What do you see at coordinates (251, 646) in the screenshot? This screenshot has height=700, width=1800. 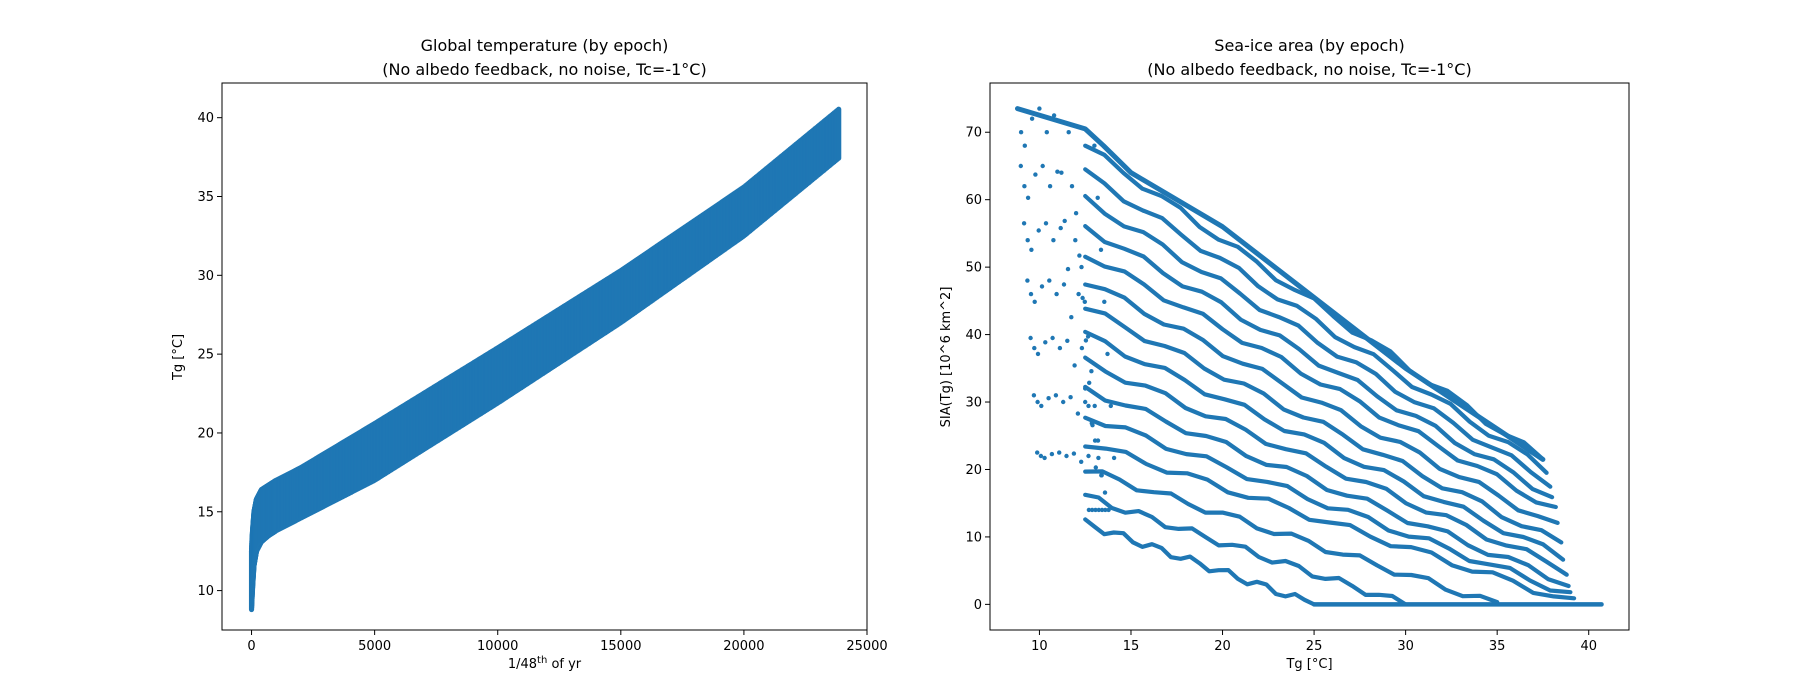 I see `temperature-x-tick-label: 0` at bounding box center [251, 646].